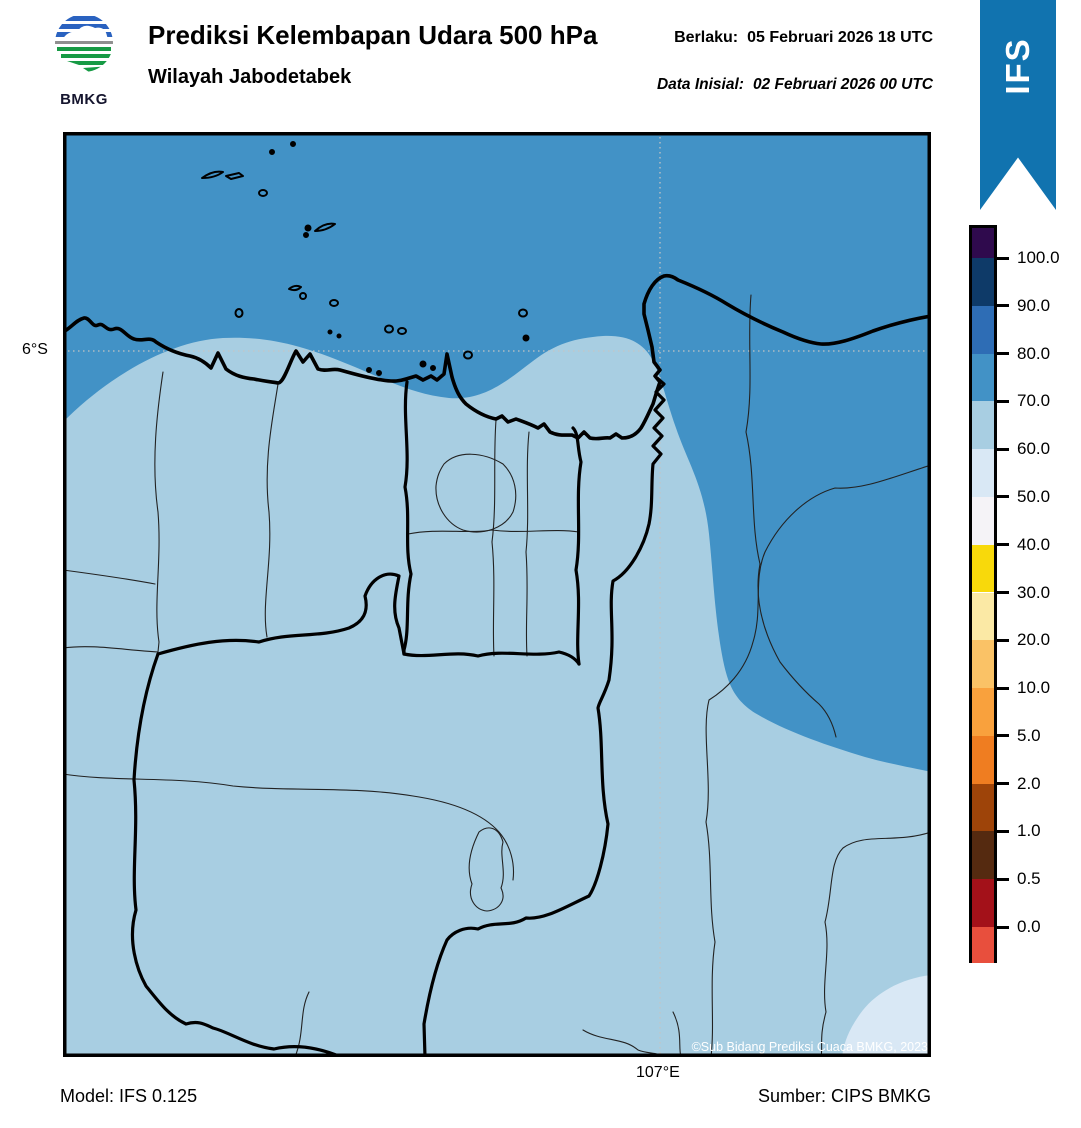 The width and height of the screenshot is (1081, 1128). What do you see at coordinates (1018, 105) in the screenshot?
I see `model-ribbon: IFS` at bounding box center [1018, 105].